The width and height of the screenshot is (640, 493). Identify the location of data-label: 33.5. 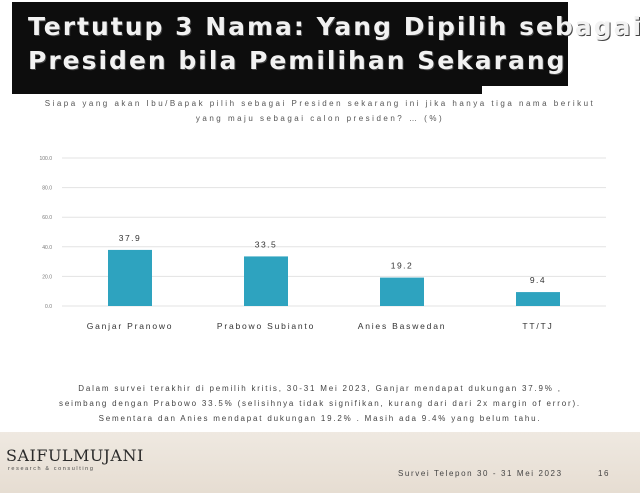
(266, 244).